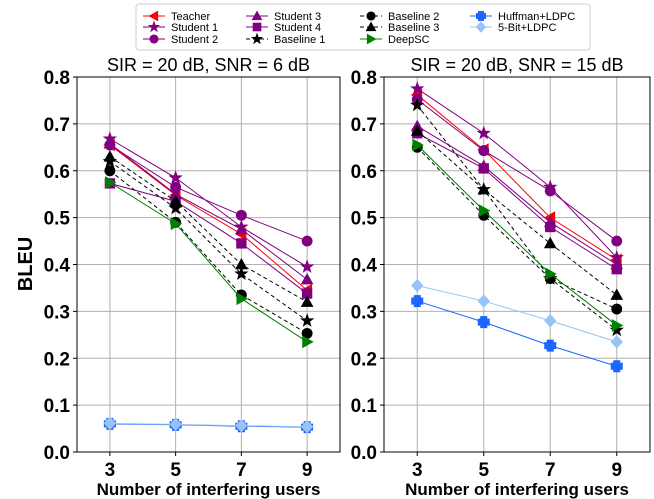  I want to click on legend-entry-baseline-3: Baseline 3, so click(399, 27).